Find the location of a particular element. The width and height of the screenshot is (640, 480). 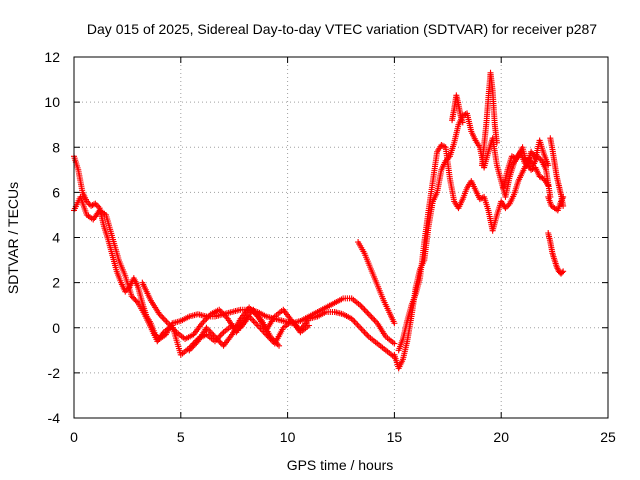

y-tick-label: 10 is located at coordinates (52, 102).